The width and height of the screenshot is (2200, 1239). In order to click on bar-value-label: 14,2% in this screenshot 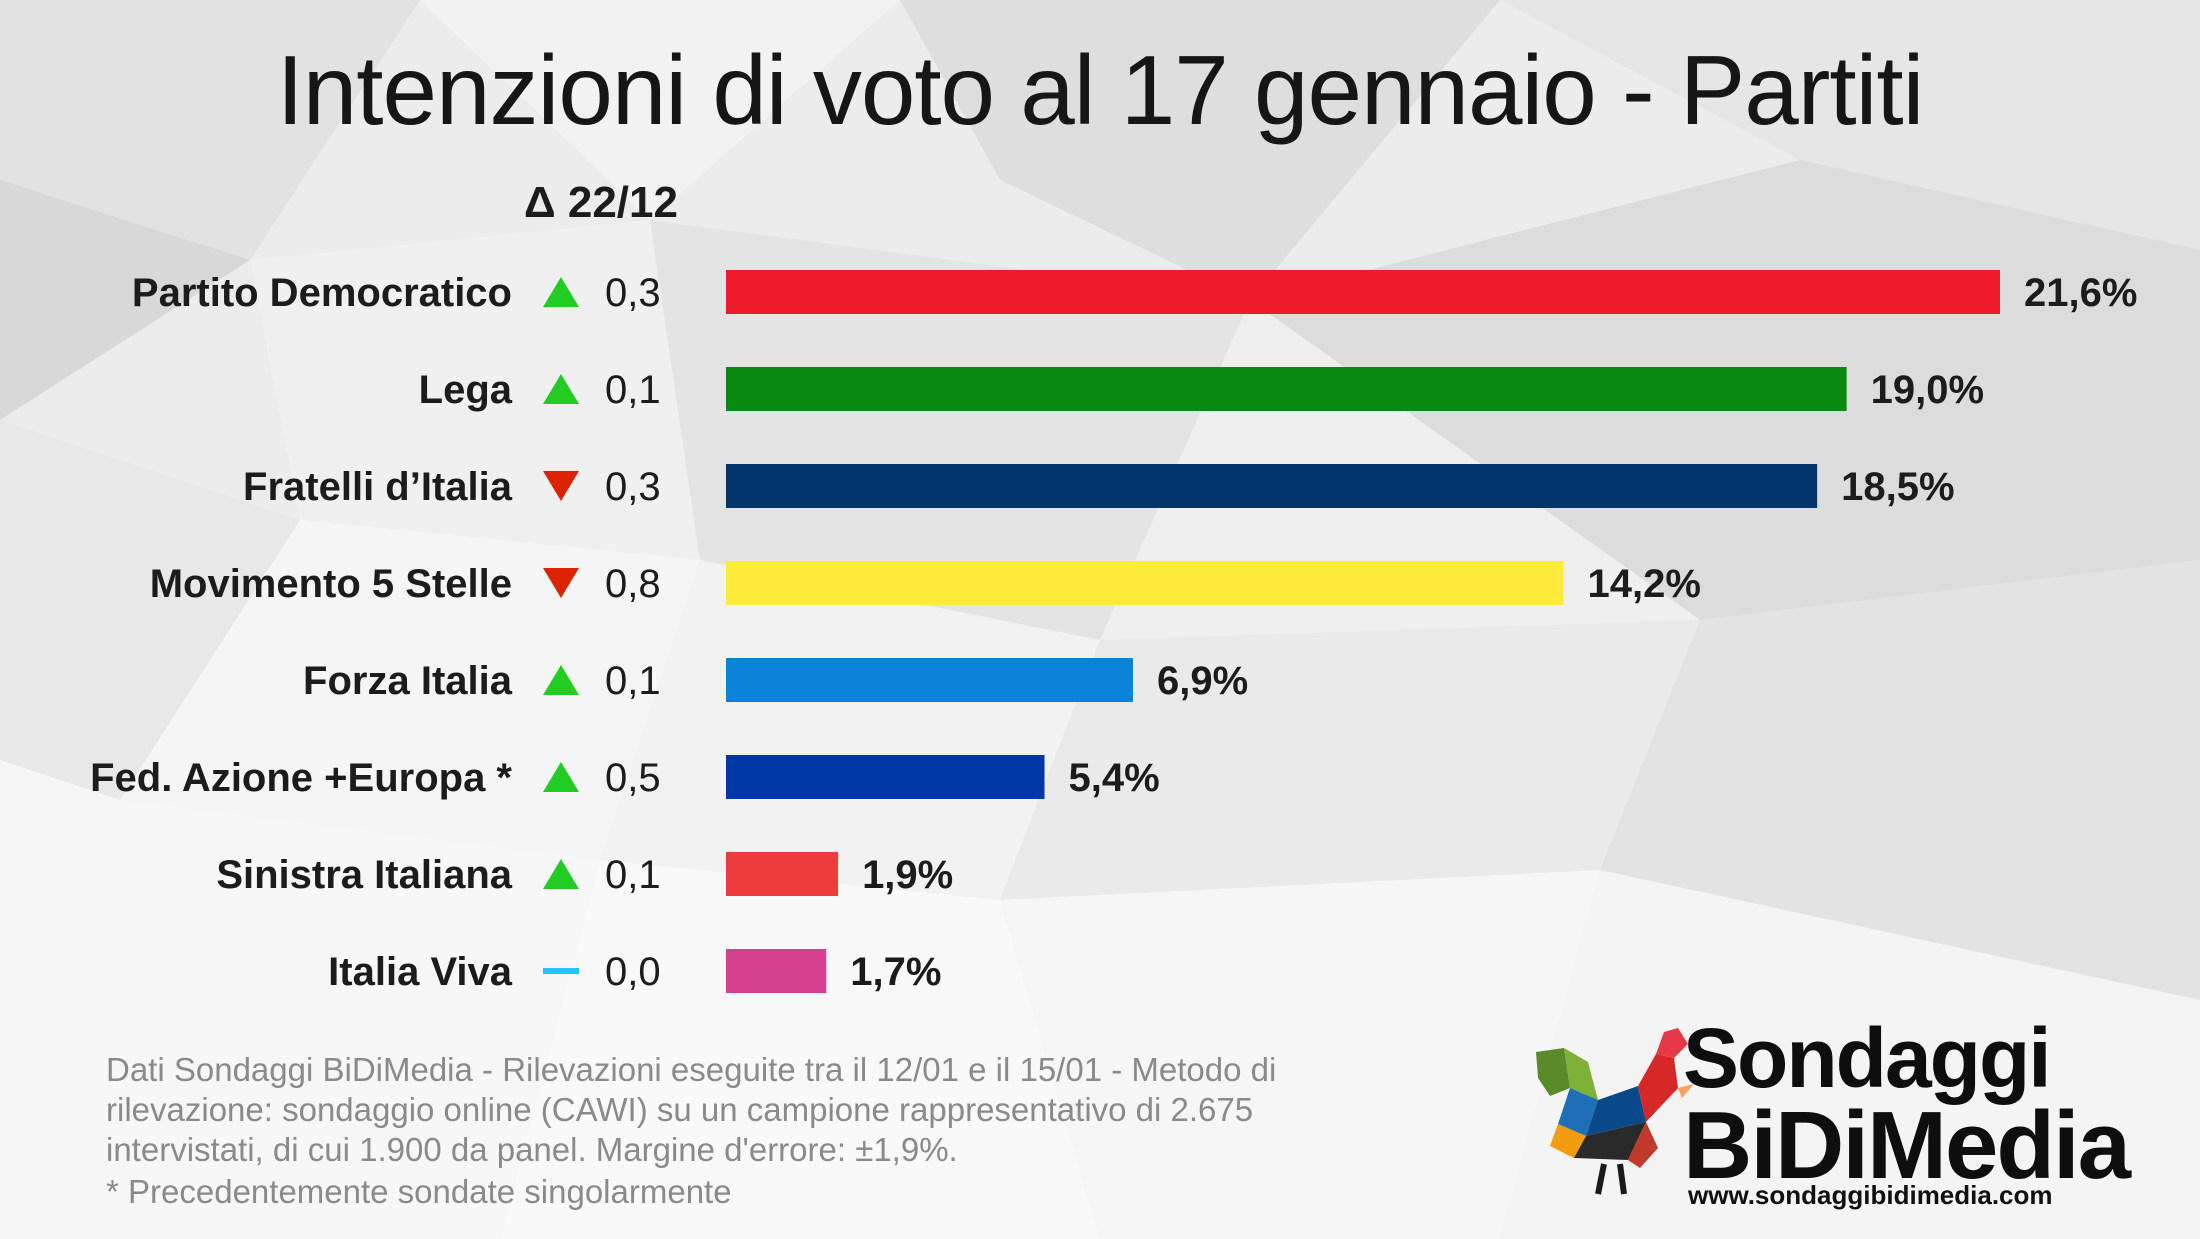, I will do `click(1644, 584)`.